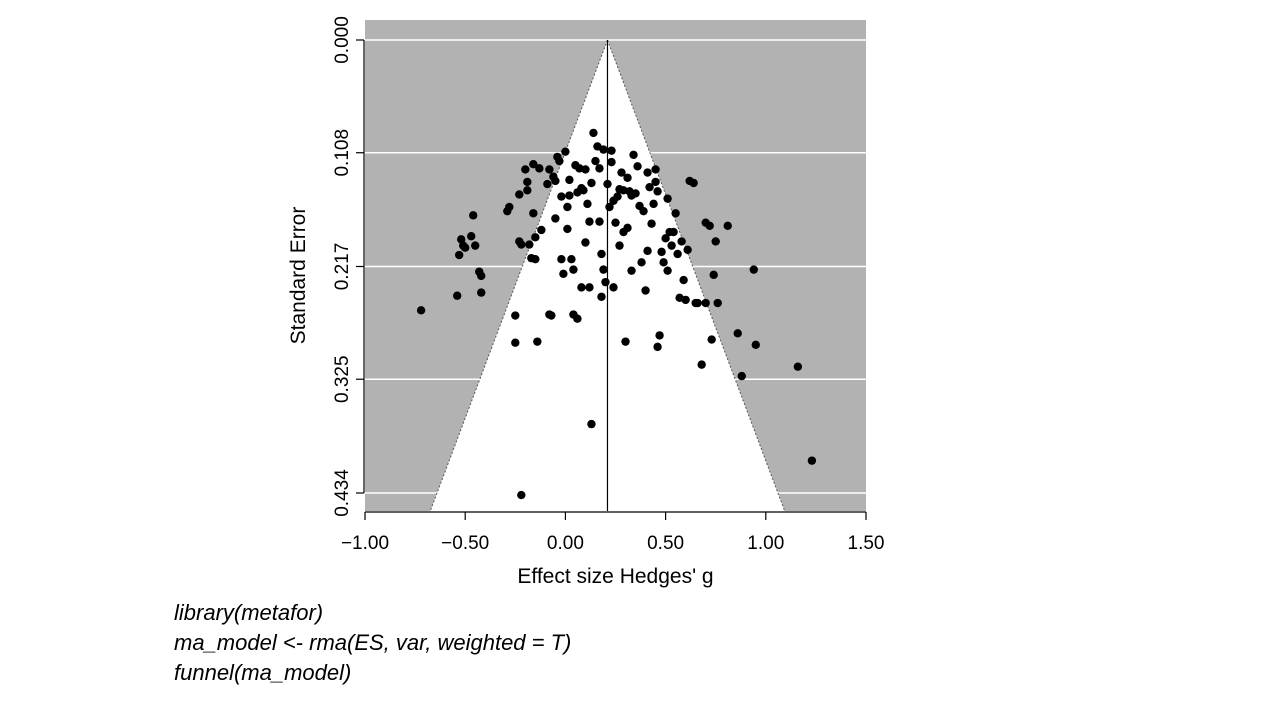 This screenshot has height=720, width=1280. What do you see at coordinates (615, 576) in the screenshot?
I see `x-axis-label: Effect size Hedges' g` at bounding box center [615, 576].